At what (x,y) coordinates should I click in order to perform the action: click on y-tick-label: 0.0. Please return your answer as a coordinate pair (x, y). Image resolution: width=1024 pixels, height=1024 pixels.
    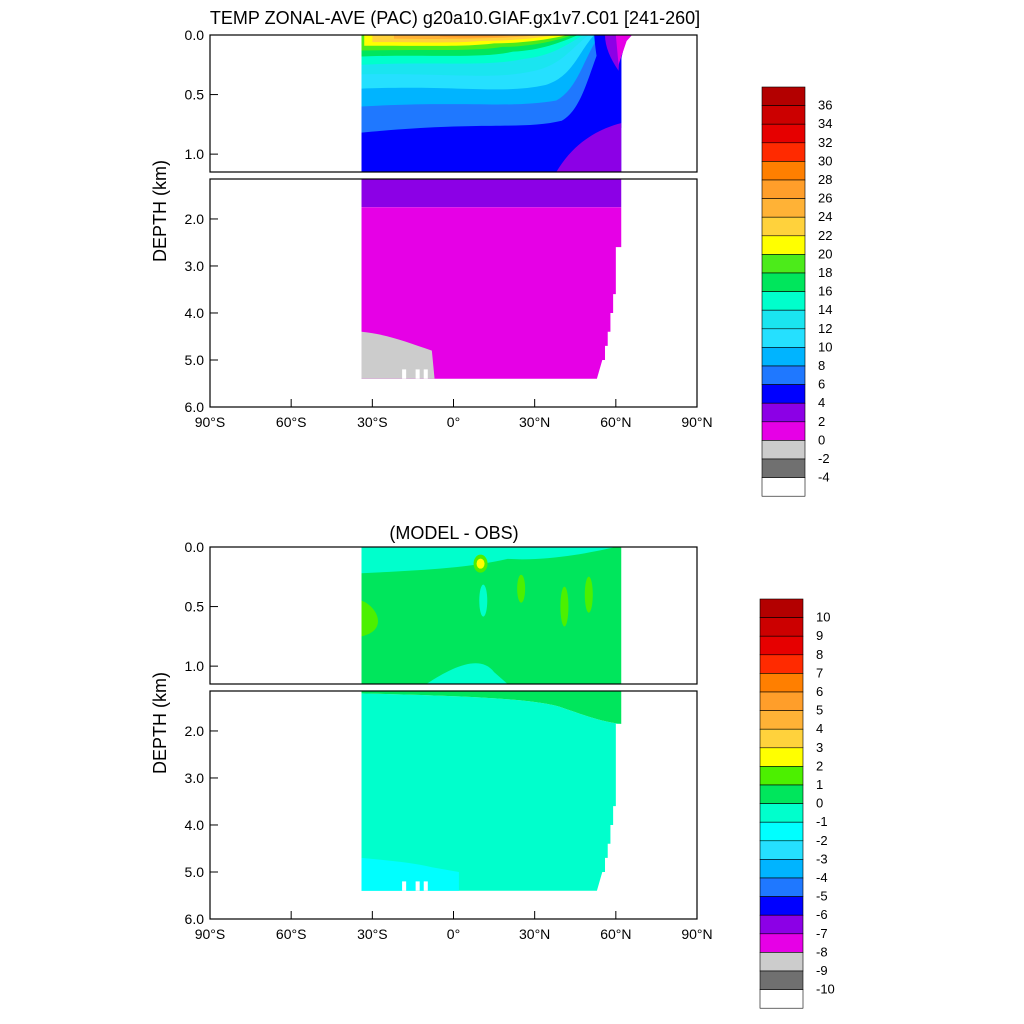
    Looking at the image, I should click on (195, 547).